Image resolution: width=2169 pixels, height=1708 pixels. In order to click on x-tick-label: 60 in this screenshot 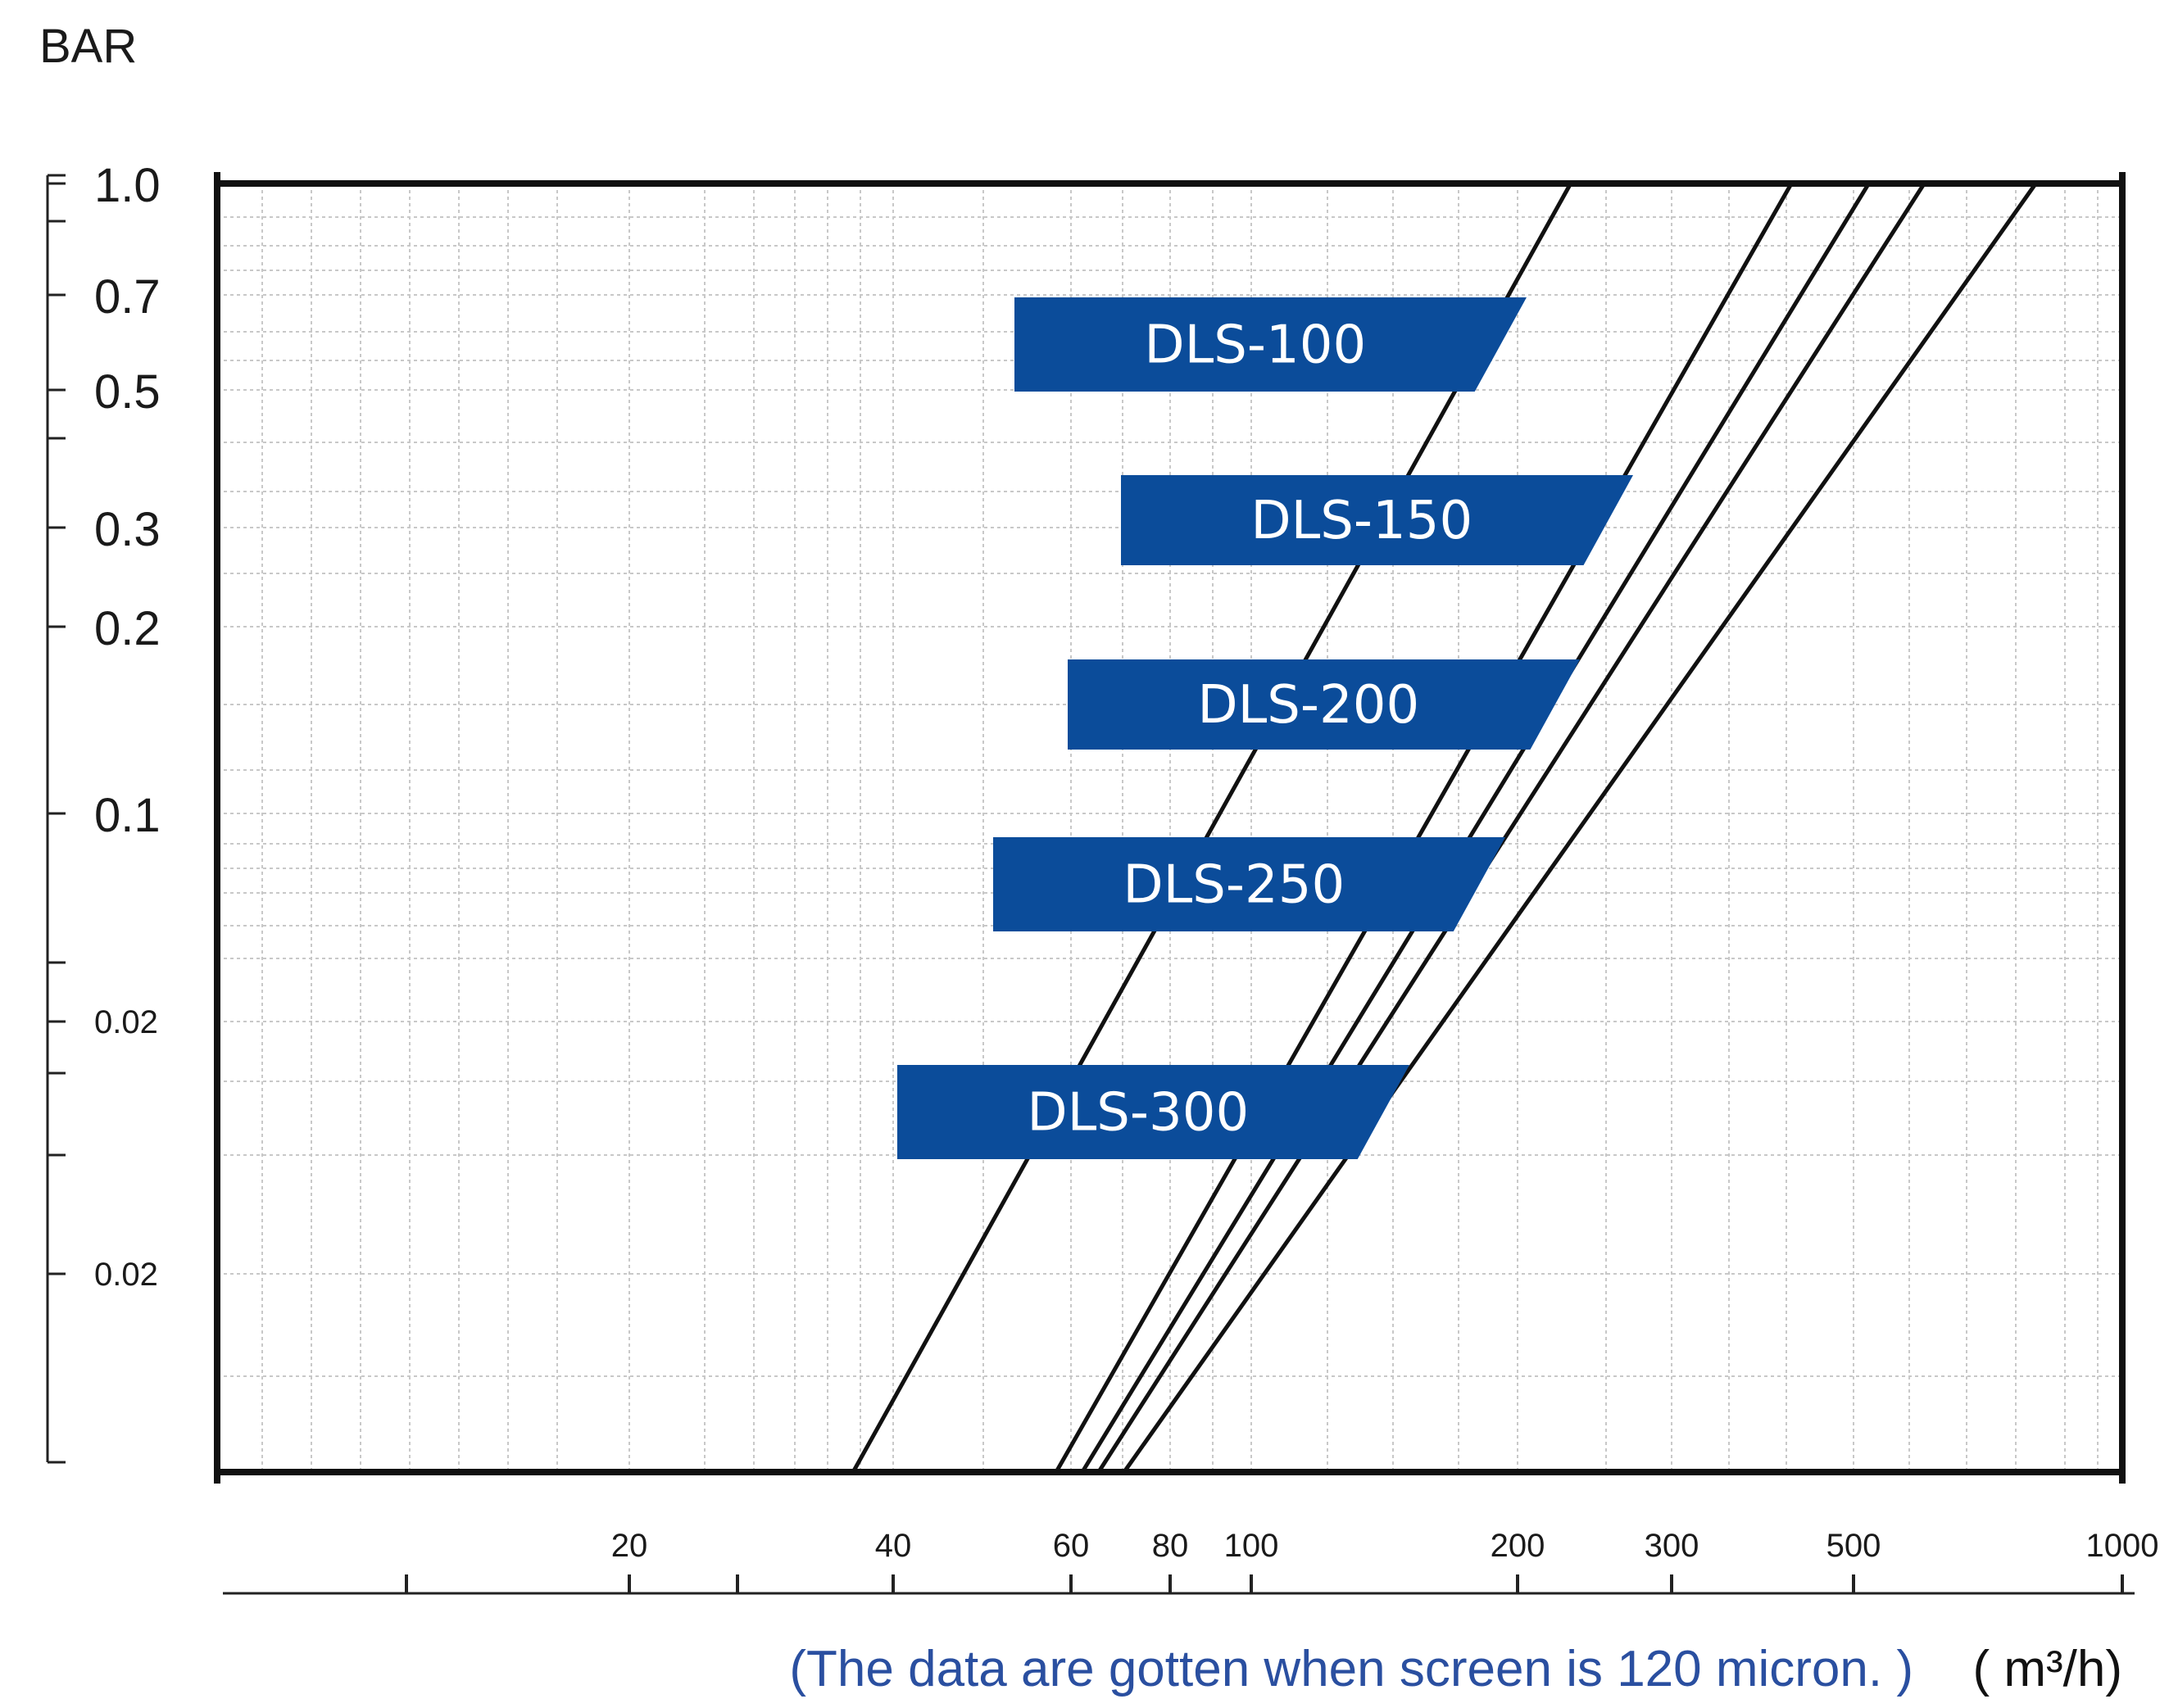, I will do `click(1071, 1546)`.